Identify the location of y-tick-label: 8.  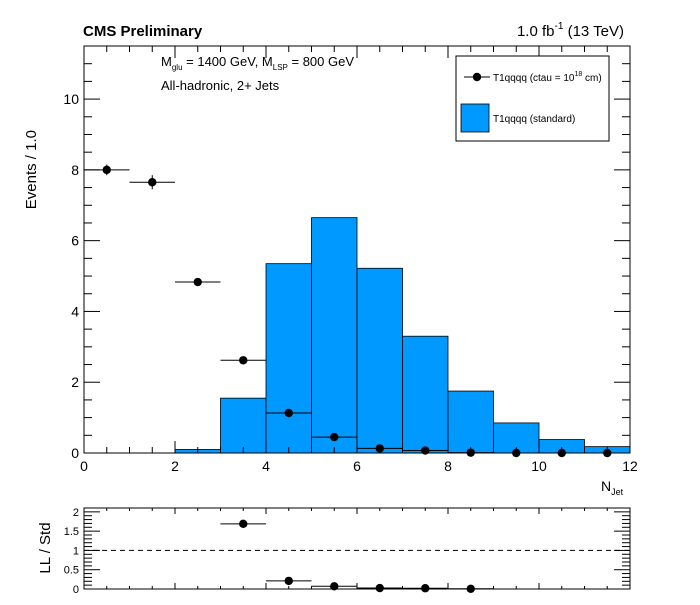
(75, 170).